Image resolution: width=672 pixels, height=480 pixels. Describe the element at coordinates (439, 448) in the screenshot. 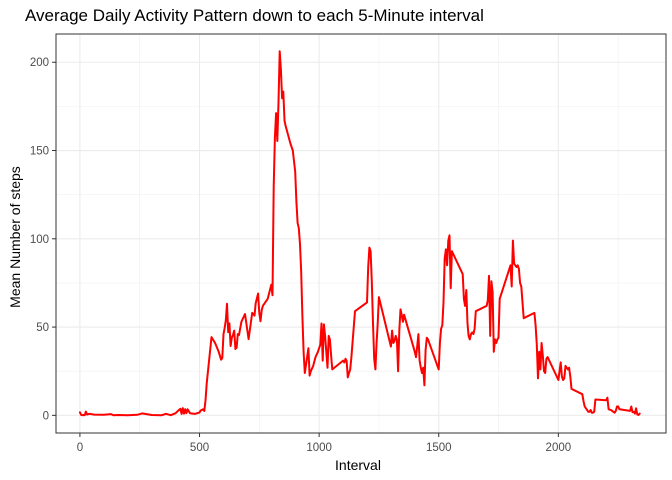

I see `x-tick-label: 1500` at that location.